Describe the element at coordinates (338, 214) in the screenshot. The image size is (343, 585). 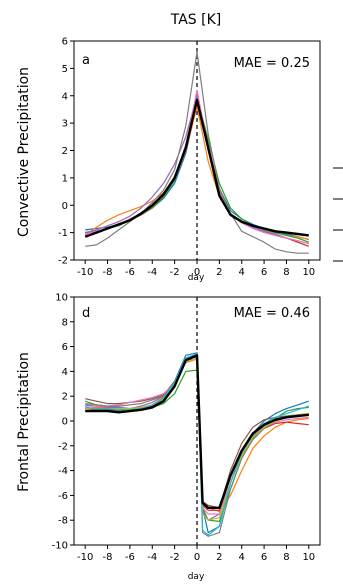
I see `neighbor-panel-ticks` at that location.